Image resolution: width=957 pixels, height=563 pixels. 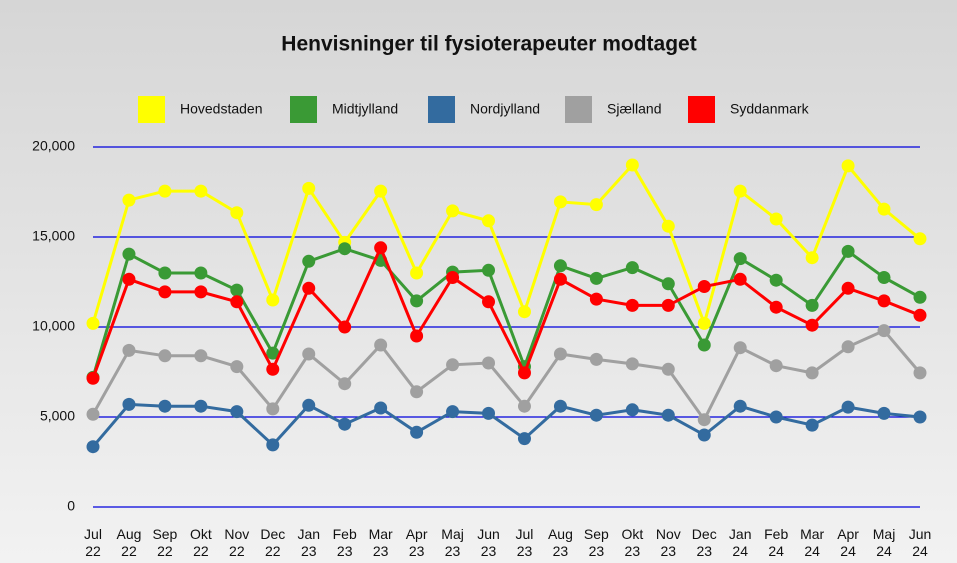 What do you see at coordinates (596, 542) in the screenshot?
I see `x-tick-label: Sep 23` at bounding box center [596, 542].